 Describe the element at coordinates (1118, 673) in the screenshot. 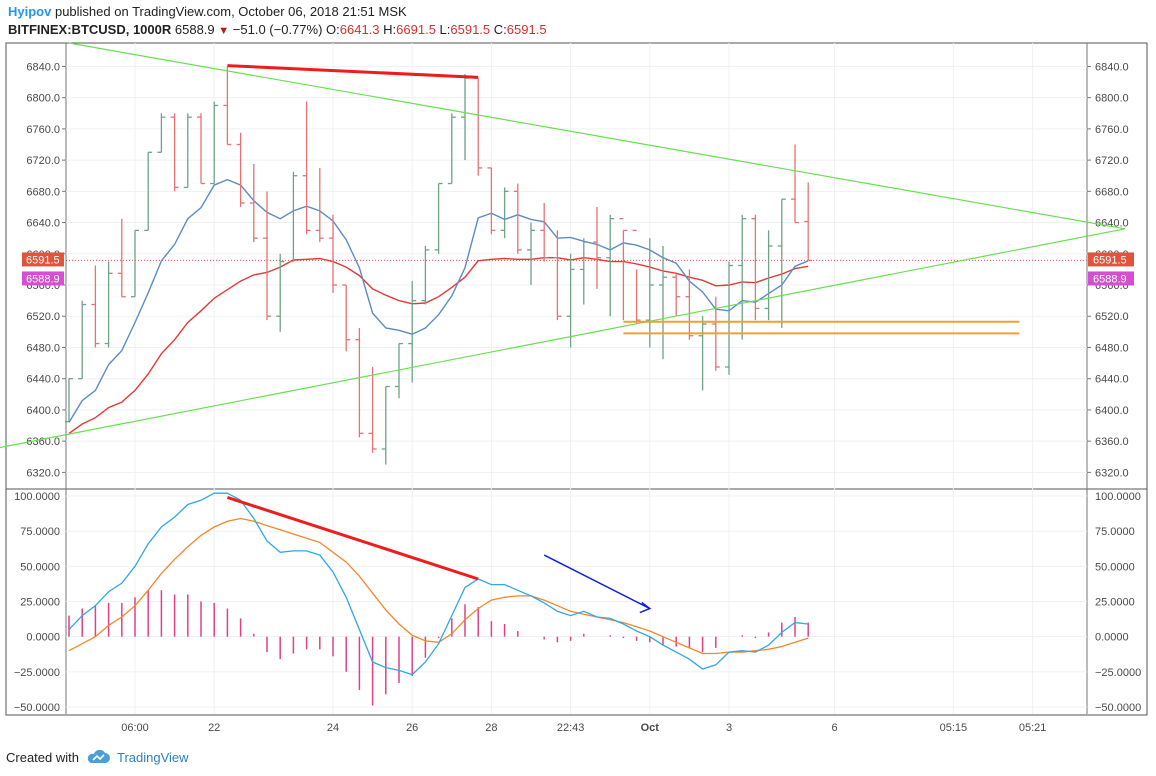

I see `macd-y-tick-label-right: −25.0000` at that location.